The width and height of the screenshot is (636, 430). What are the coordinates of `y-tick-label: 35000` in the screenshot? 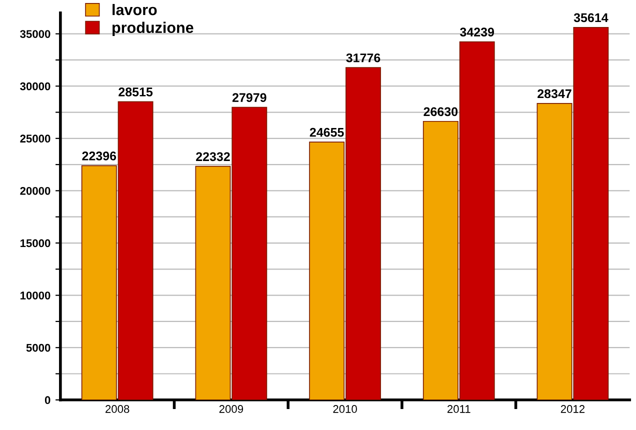 It's located at (35, 34).